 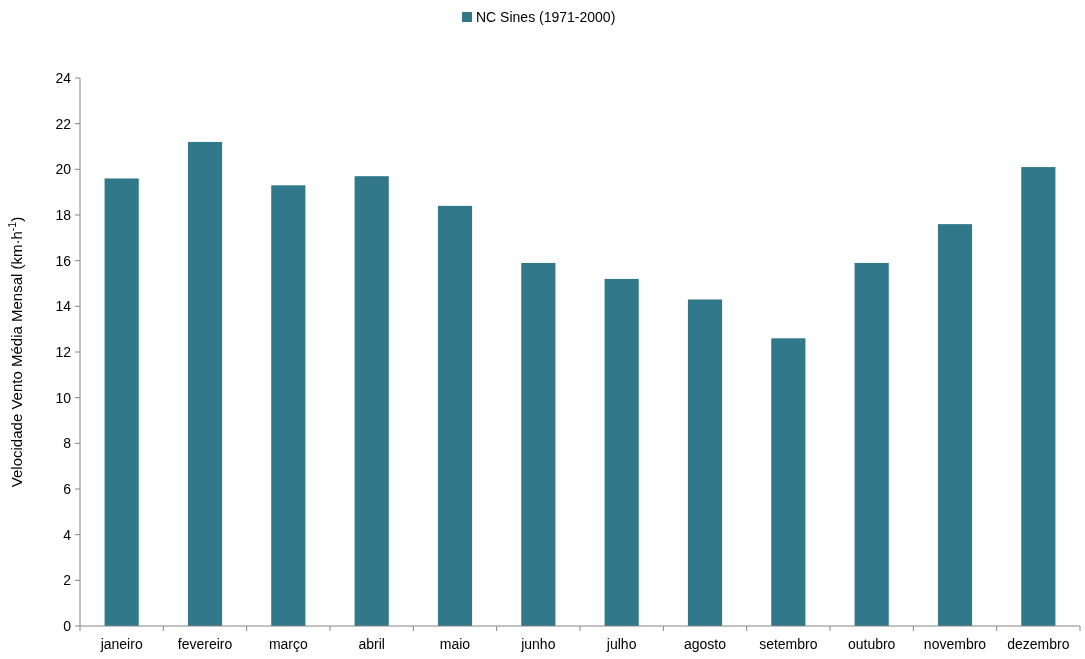 What do you see at coordinates (63, 397) in the screenshot?
I see `y-tick-label: 10` at bounding box center [63, 397].